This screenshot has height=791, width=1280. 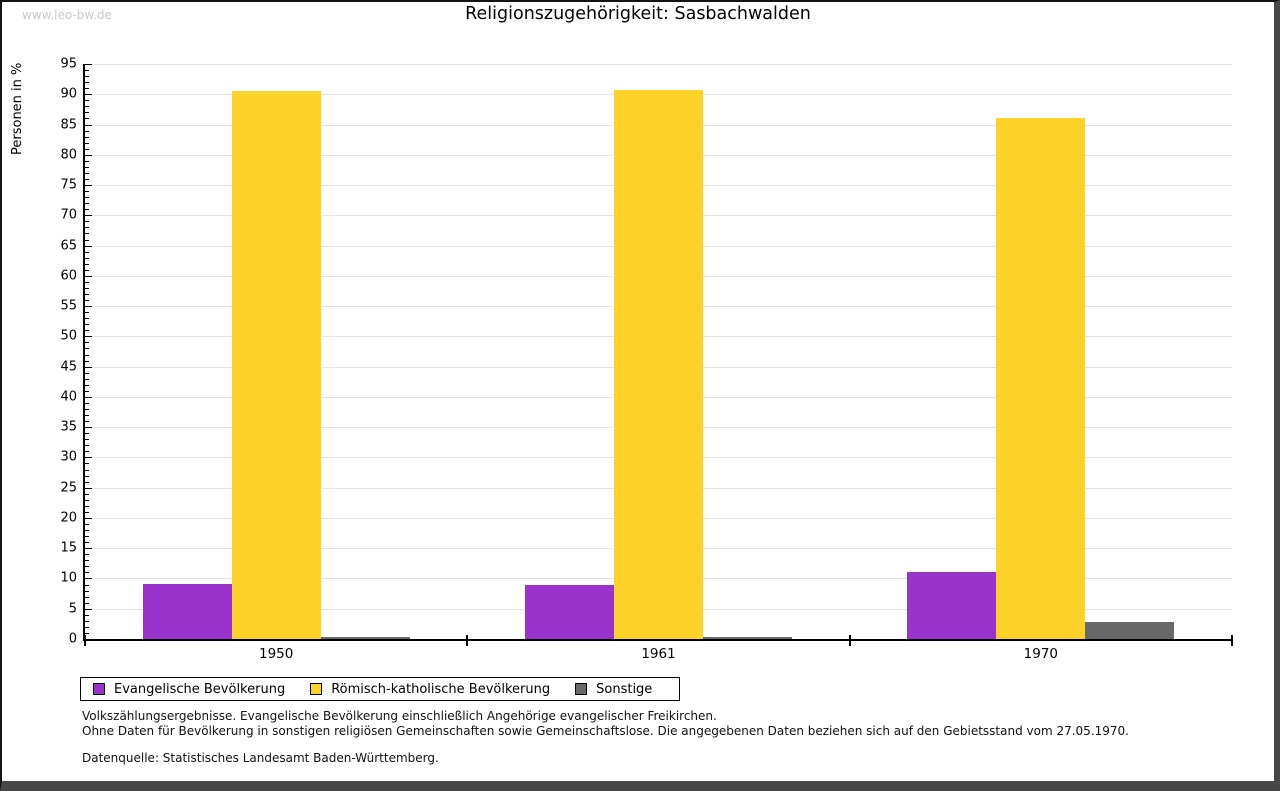 What do you see at coordinates (67, 15) in the screenshot?
I see `watermark: www.leo-bw.de` at bounding box center [67, 15].